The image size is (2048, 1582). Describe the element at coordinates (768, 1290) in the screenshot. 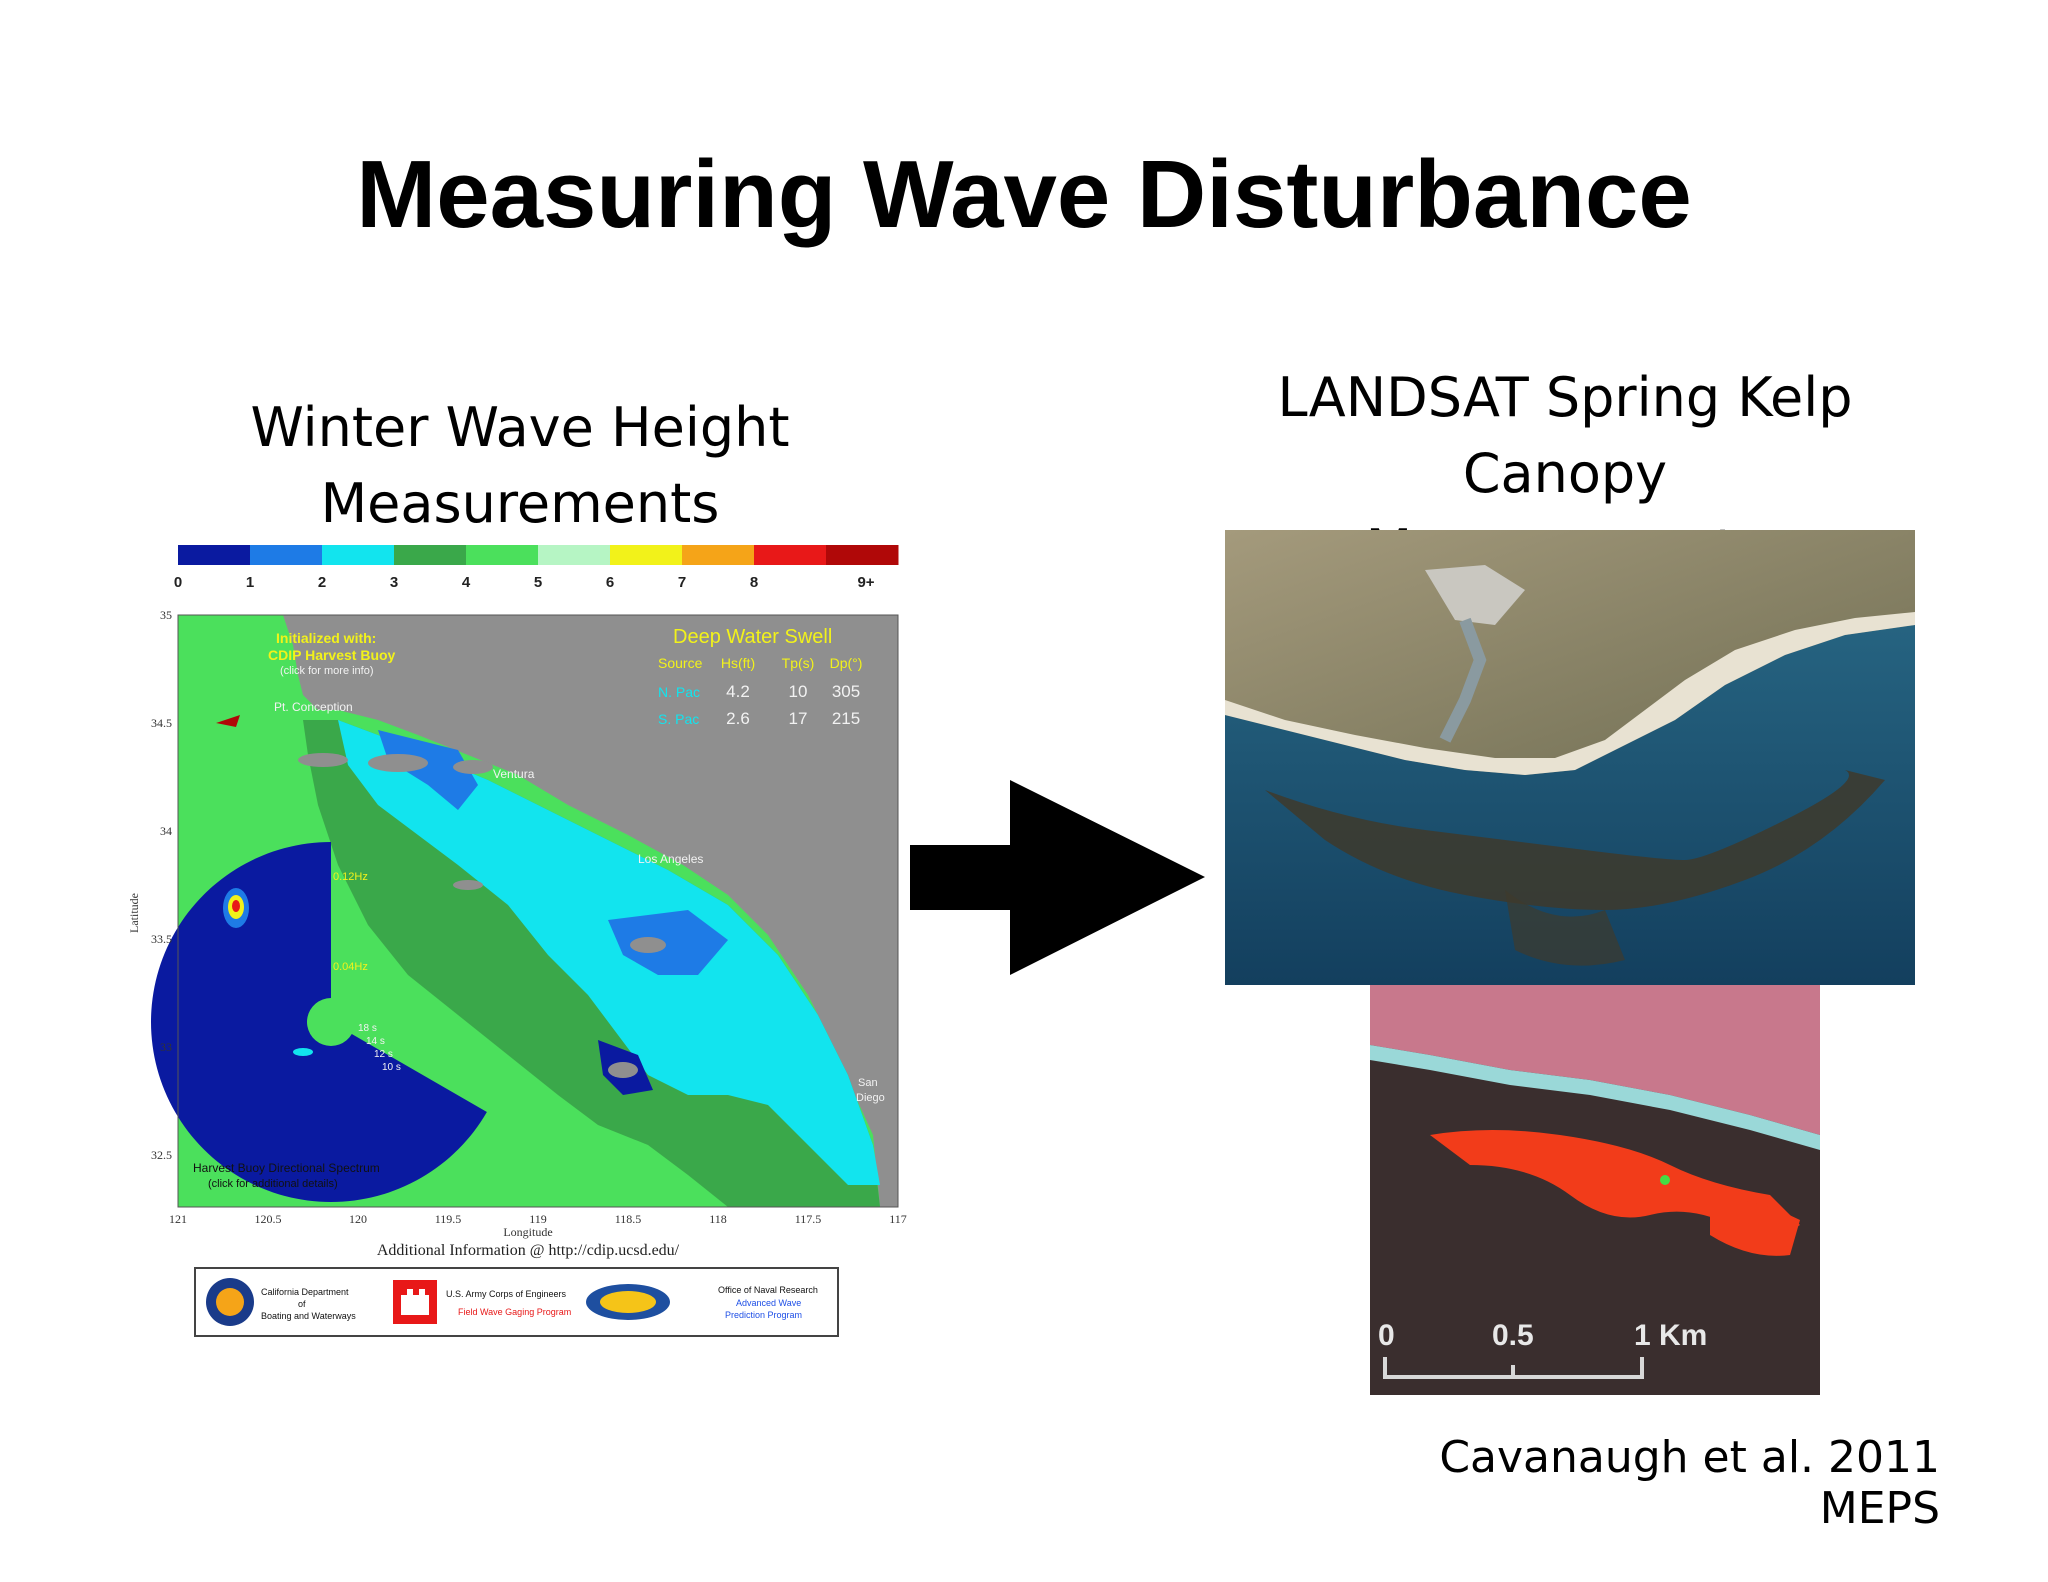

I see `logo3-line1: Office of Naval Research` at that location.